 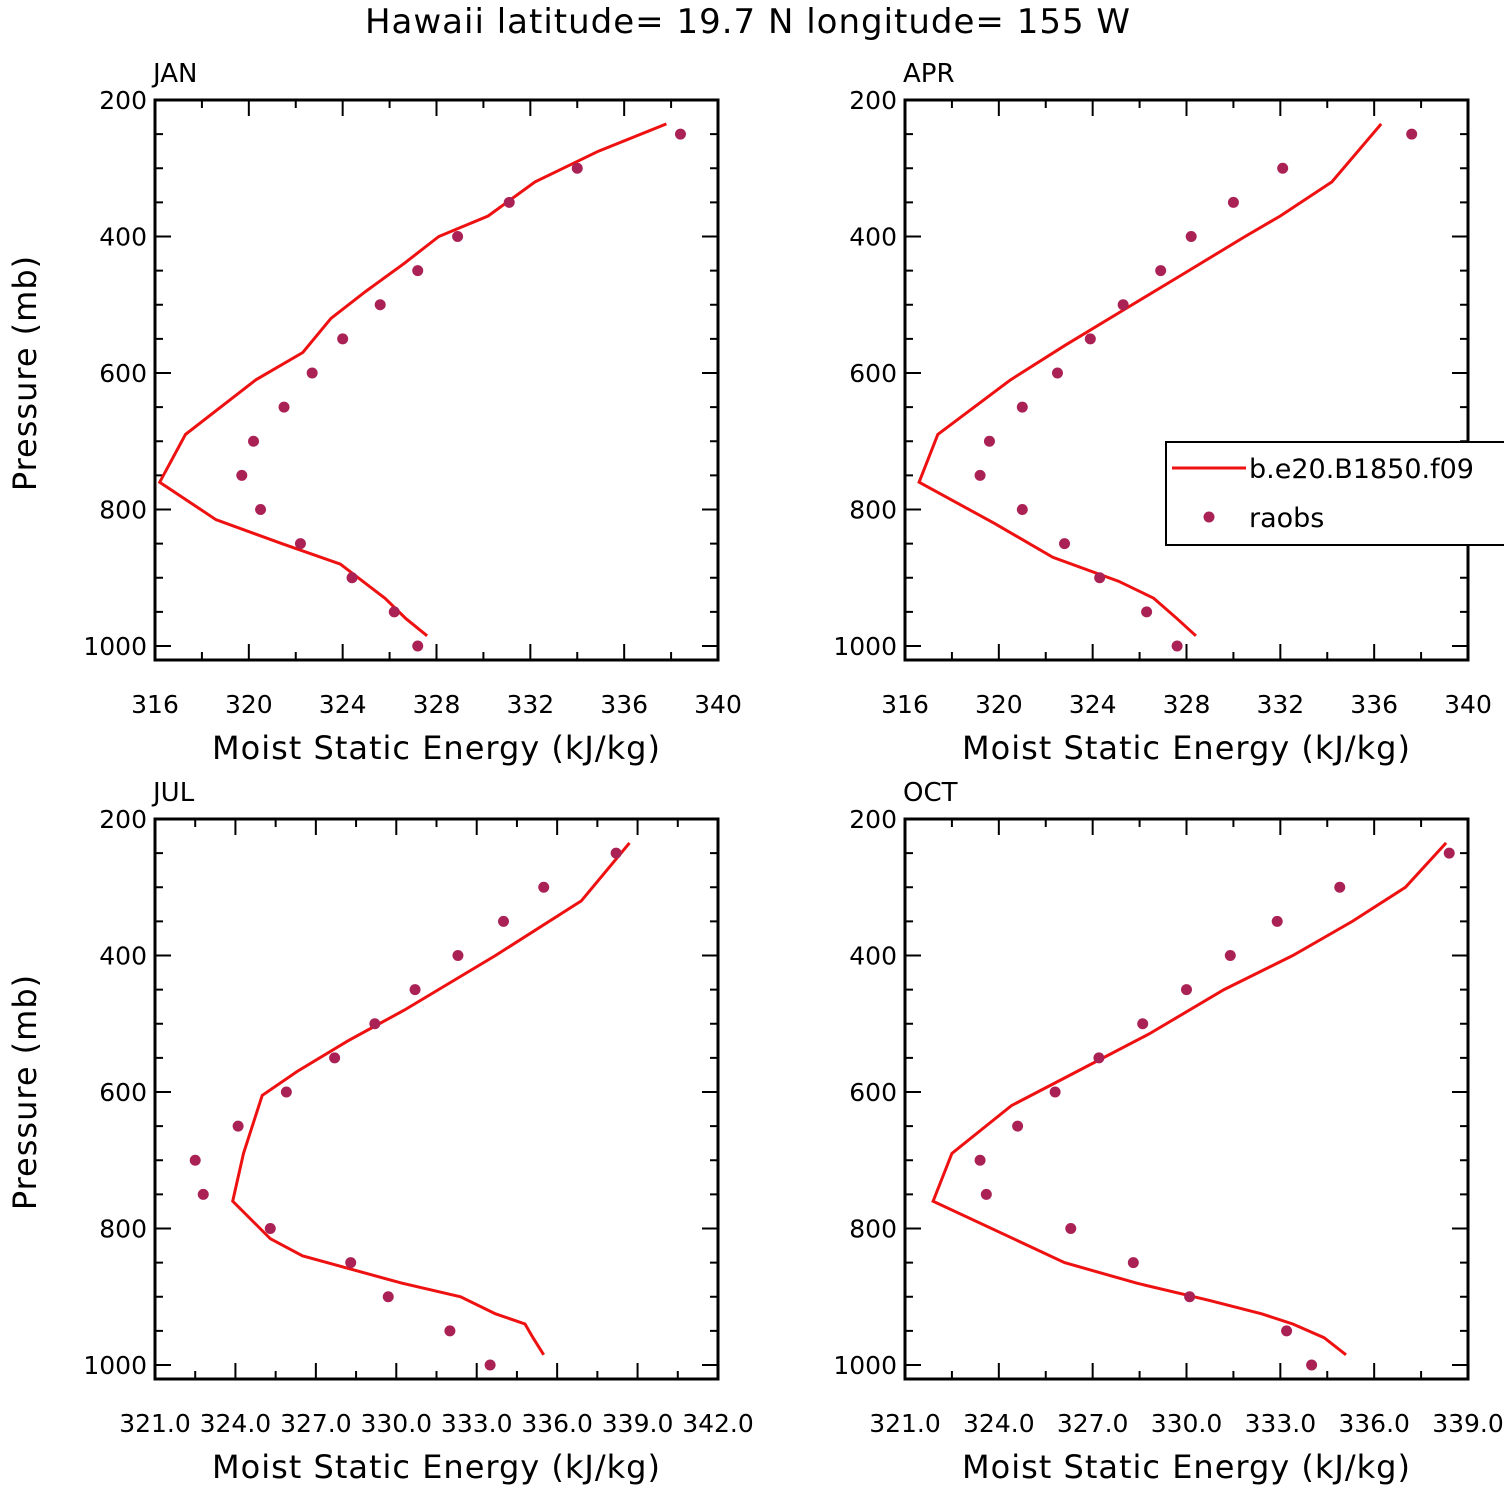 I want to click on x-tick-label: 339.0, so click(x=638, y=1423).